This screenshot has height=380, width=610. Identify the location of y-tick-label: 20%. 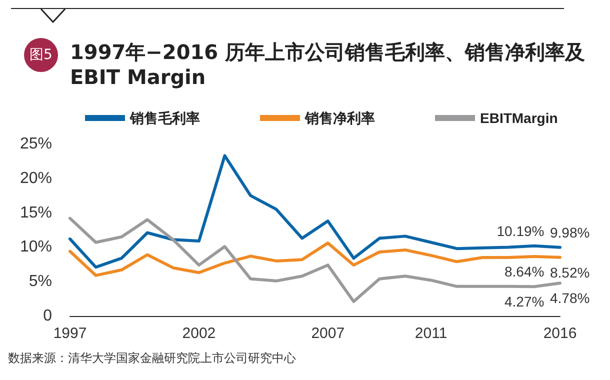
(36, 178).